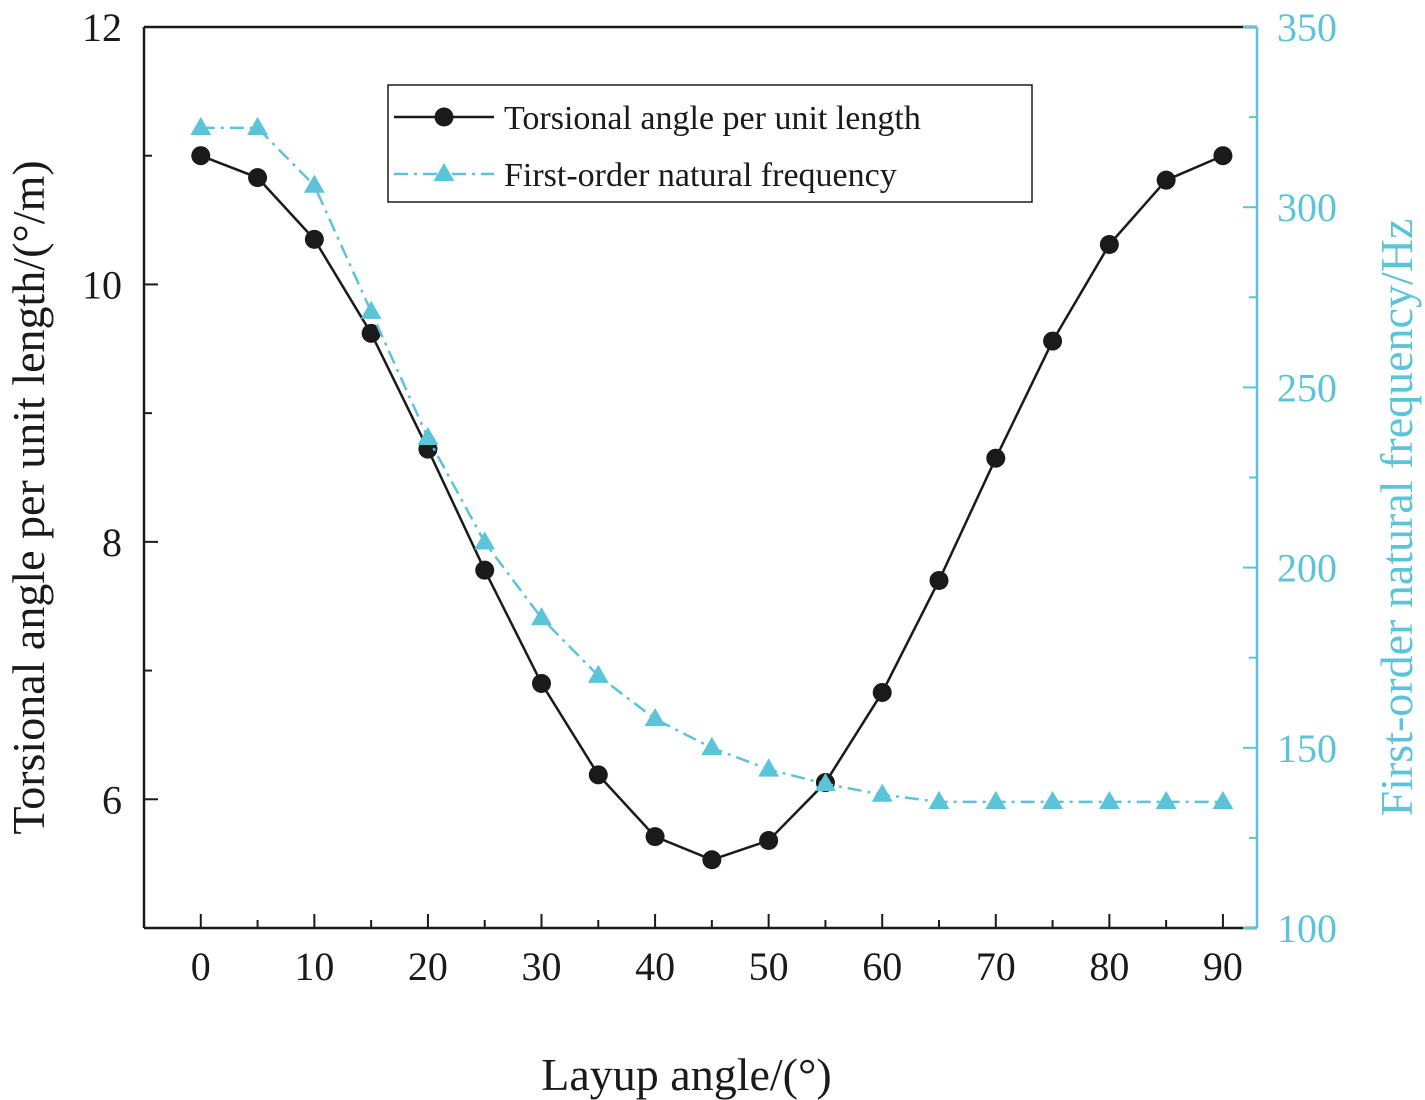 Image resolution: width=1425 pixels, height=1100 pixels. What do you see at coordinates (112, 542) in the screenshot?
I see `y-left-tick-label: 8` at bounding box center [112, 542].